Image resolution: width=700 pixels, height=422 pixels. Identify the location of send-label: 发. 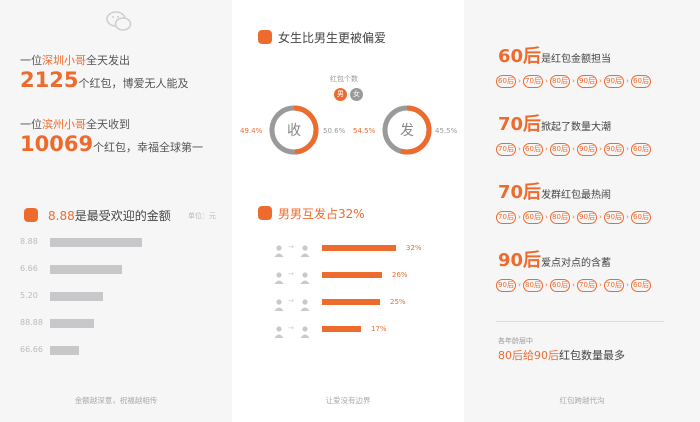
(407, 131).